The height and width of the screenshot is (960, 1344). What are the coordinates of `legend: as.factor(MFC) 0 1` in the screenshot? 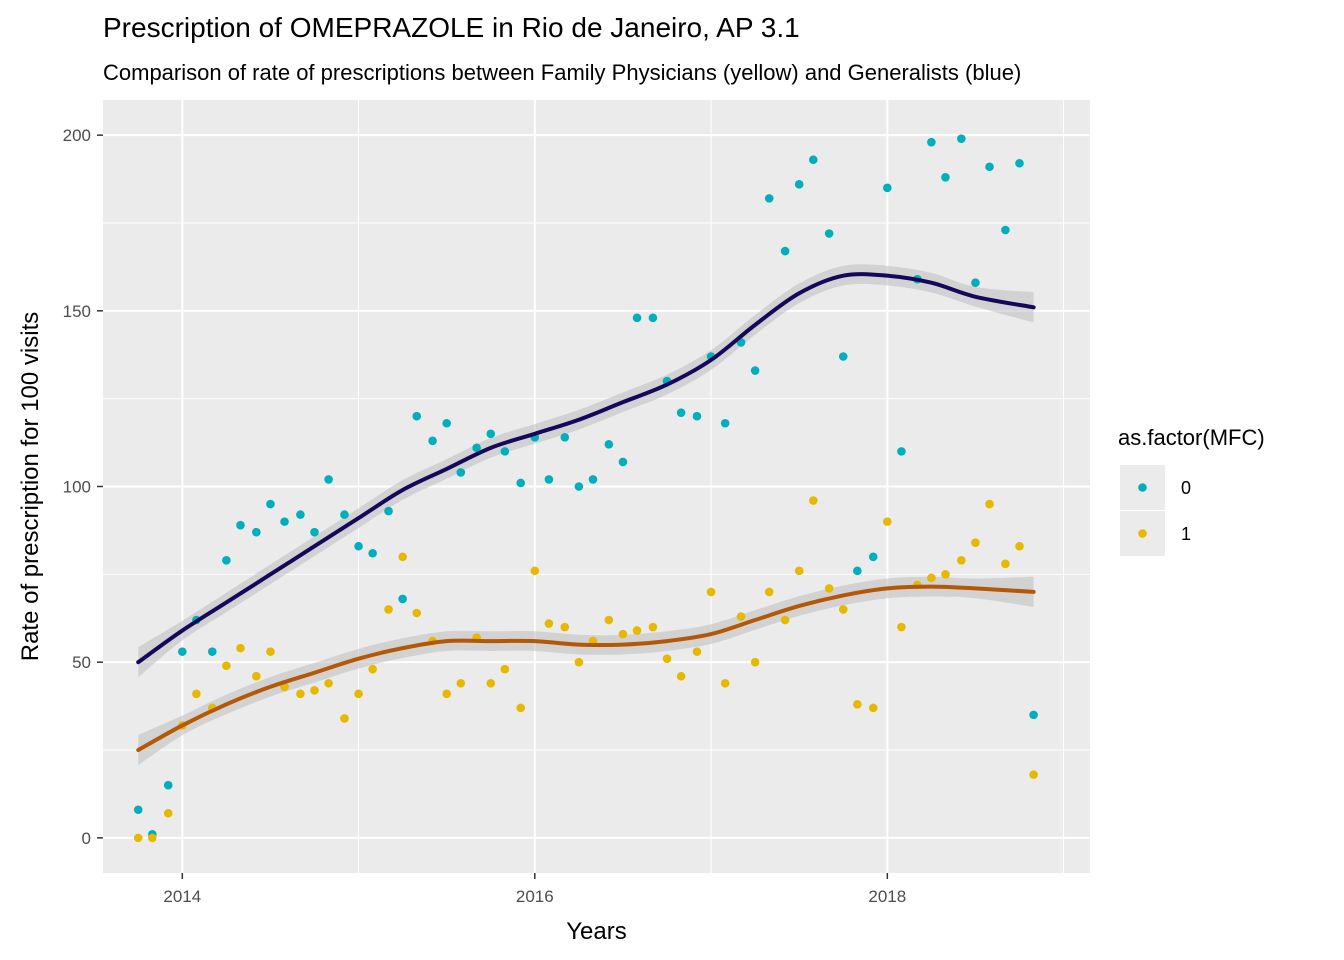 It's located at (1191, 490).